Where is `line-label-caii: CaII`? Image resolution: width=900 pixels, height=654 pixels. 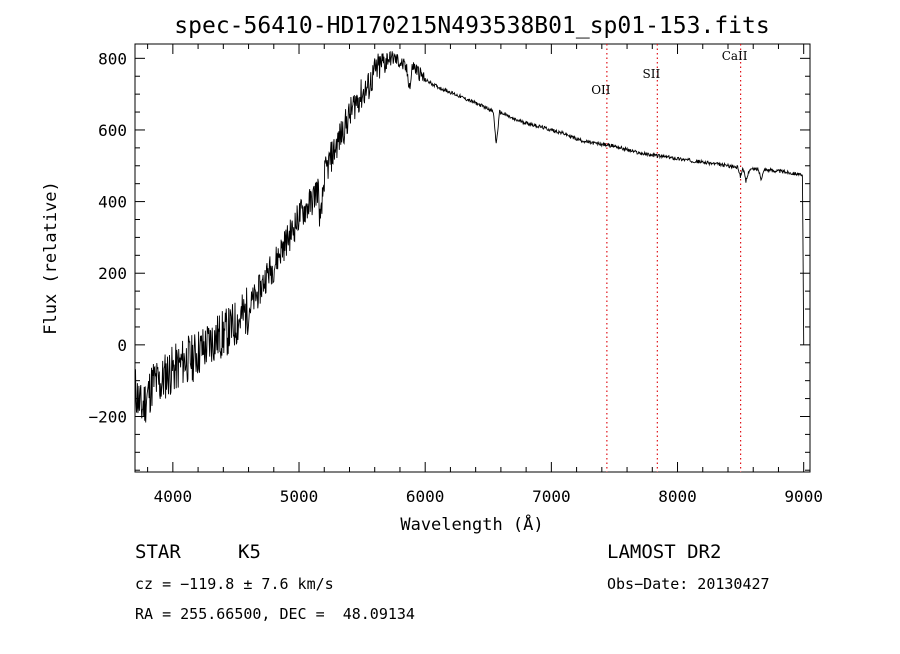
line-label-caii: CaII is located at coordinates (735, 56).